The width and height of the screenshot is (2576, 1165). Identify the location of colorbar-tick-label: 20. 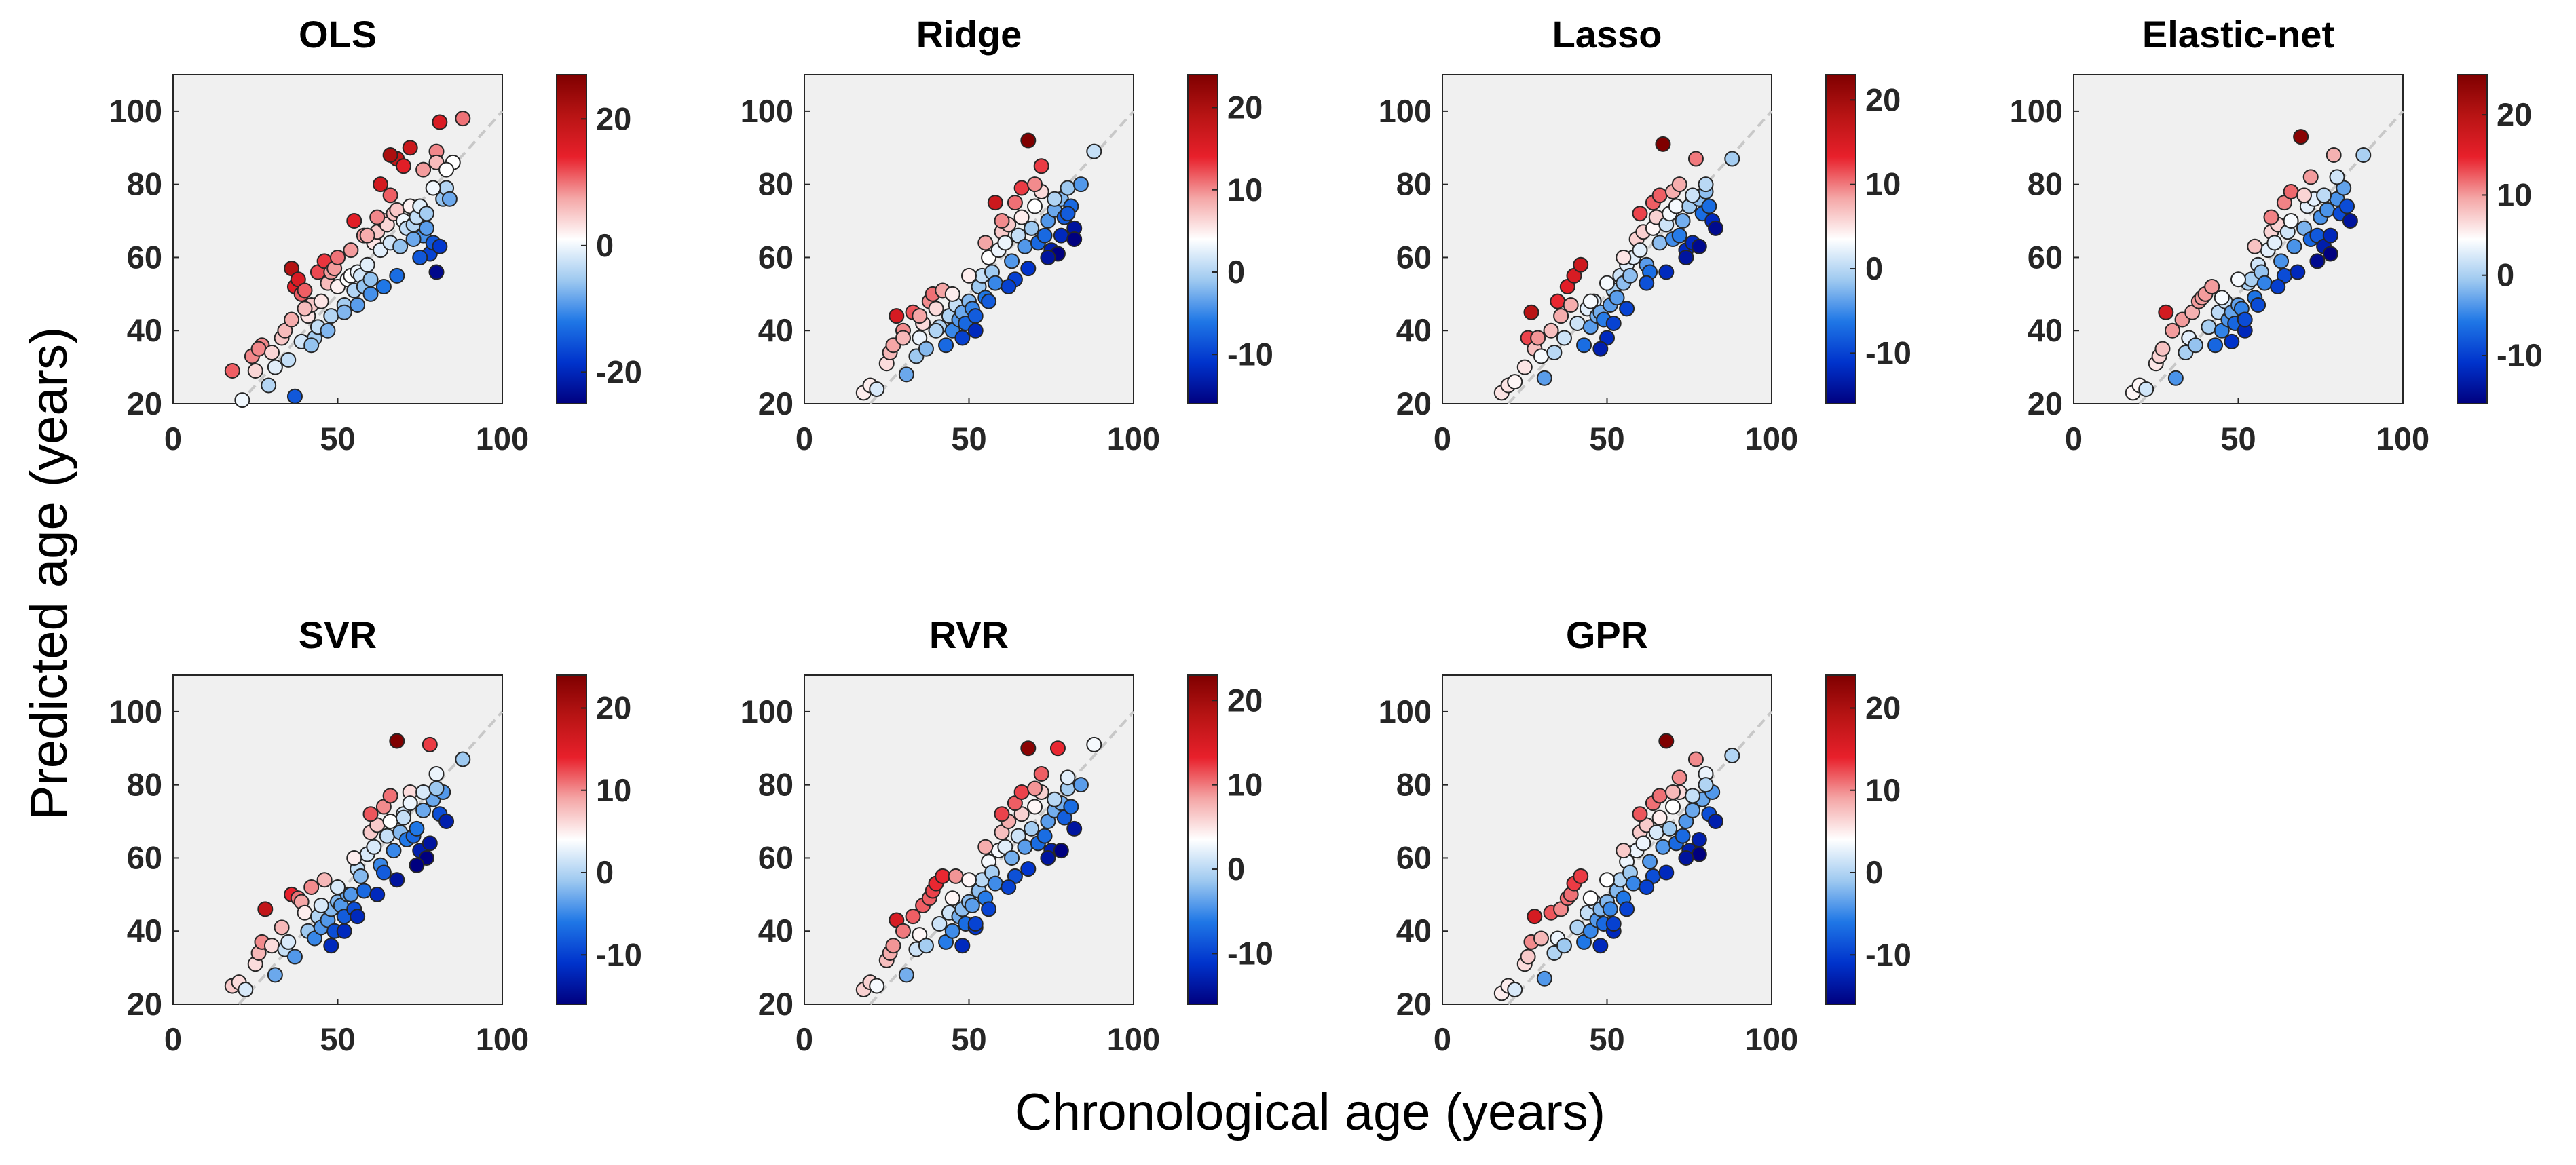
(1883, 708).